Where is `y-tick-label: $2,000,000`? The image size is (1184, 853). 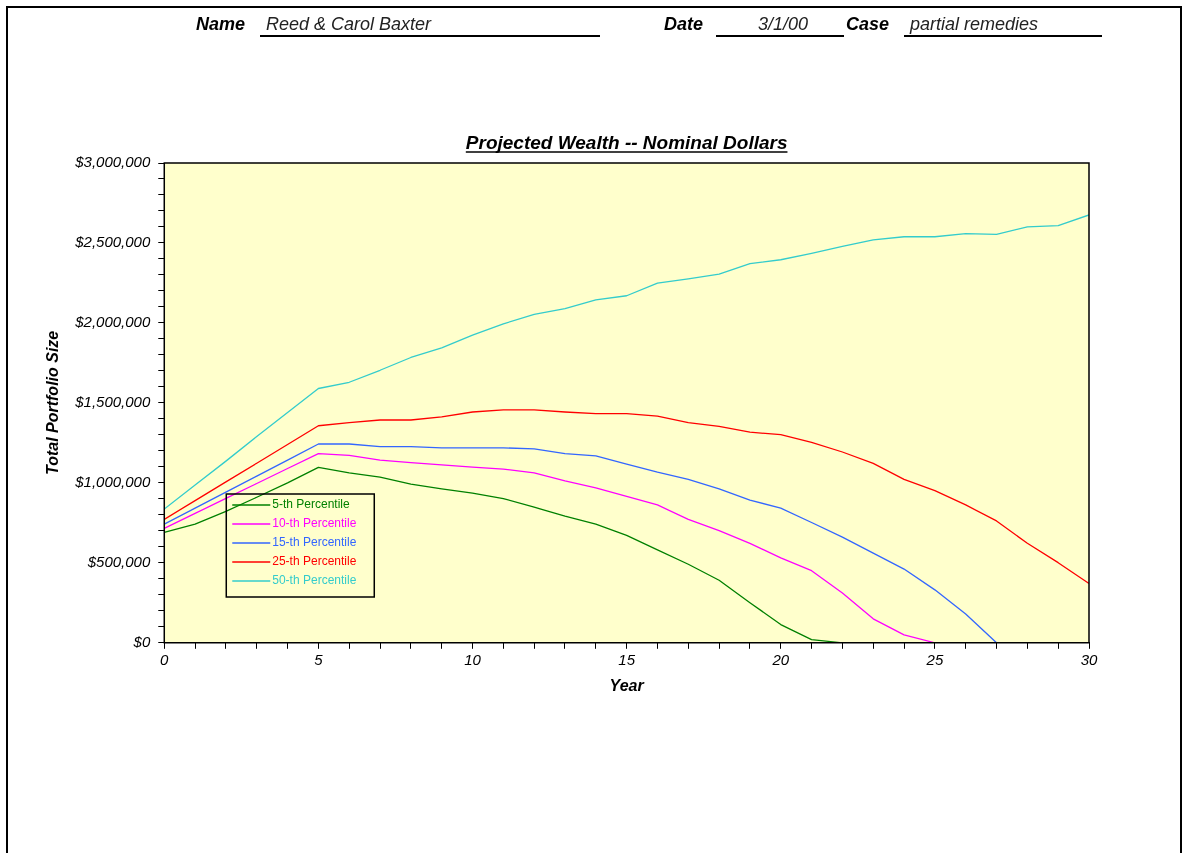
y-tick-label: $2,000,000 is located at coordinates (112, 322).